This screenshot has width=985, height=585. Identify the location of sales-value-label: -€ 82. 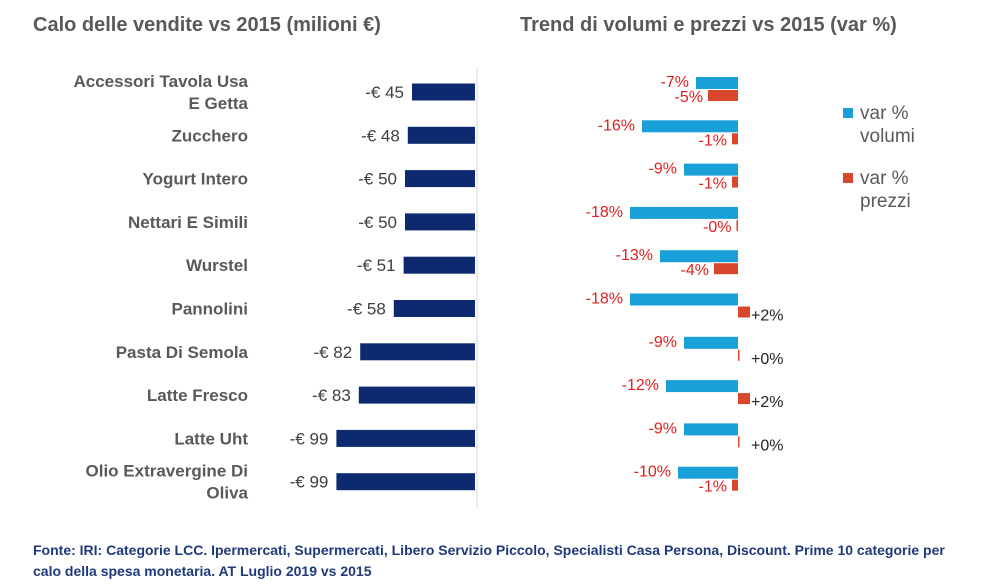
(332, 352).